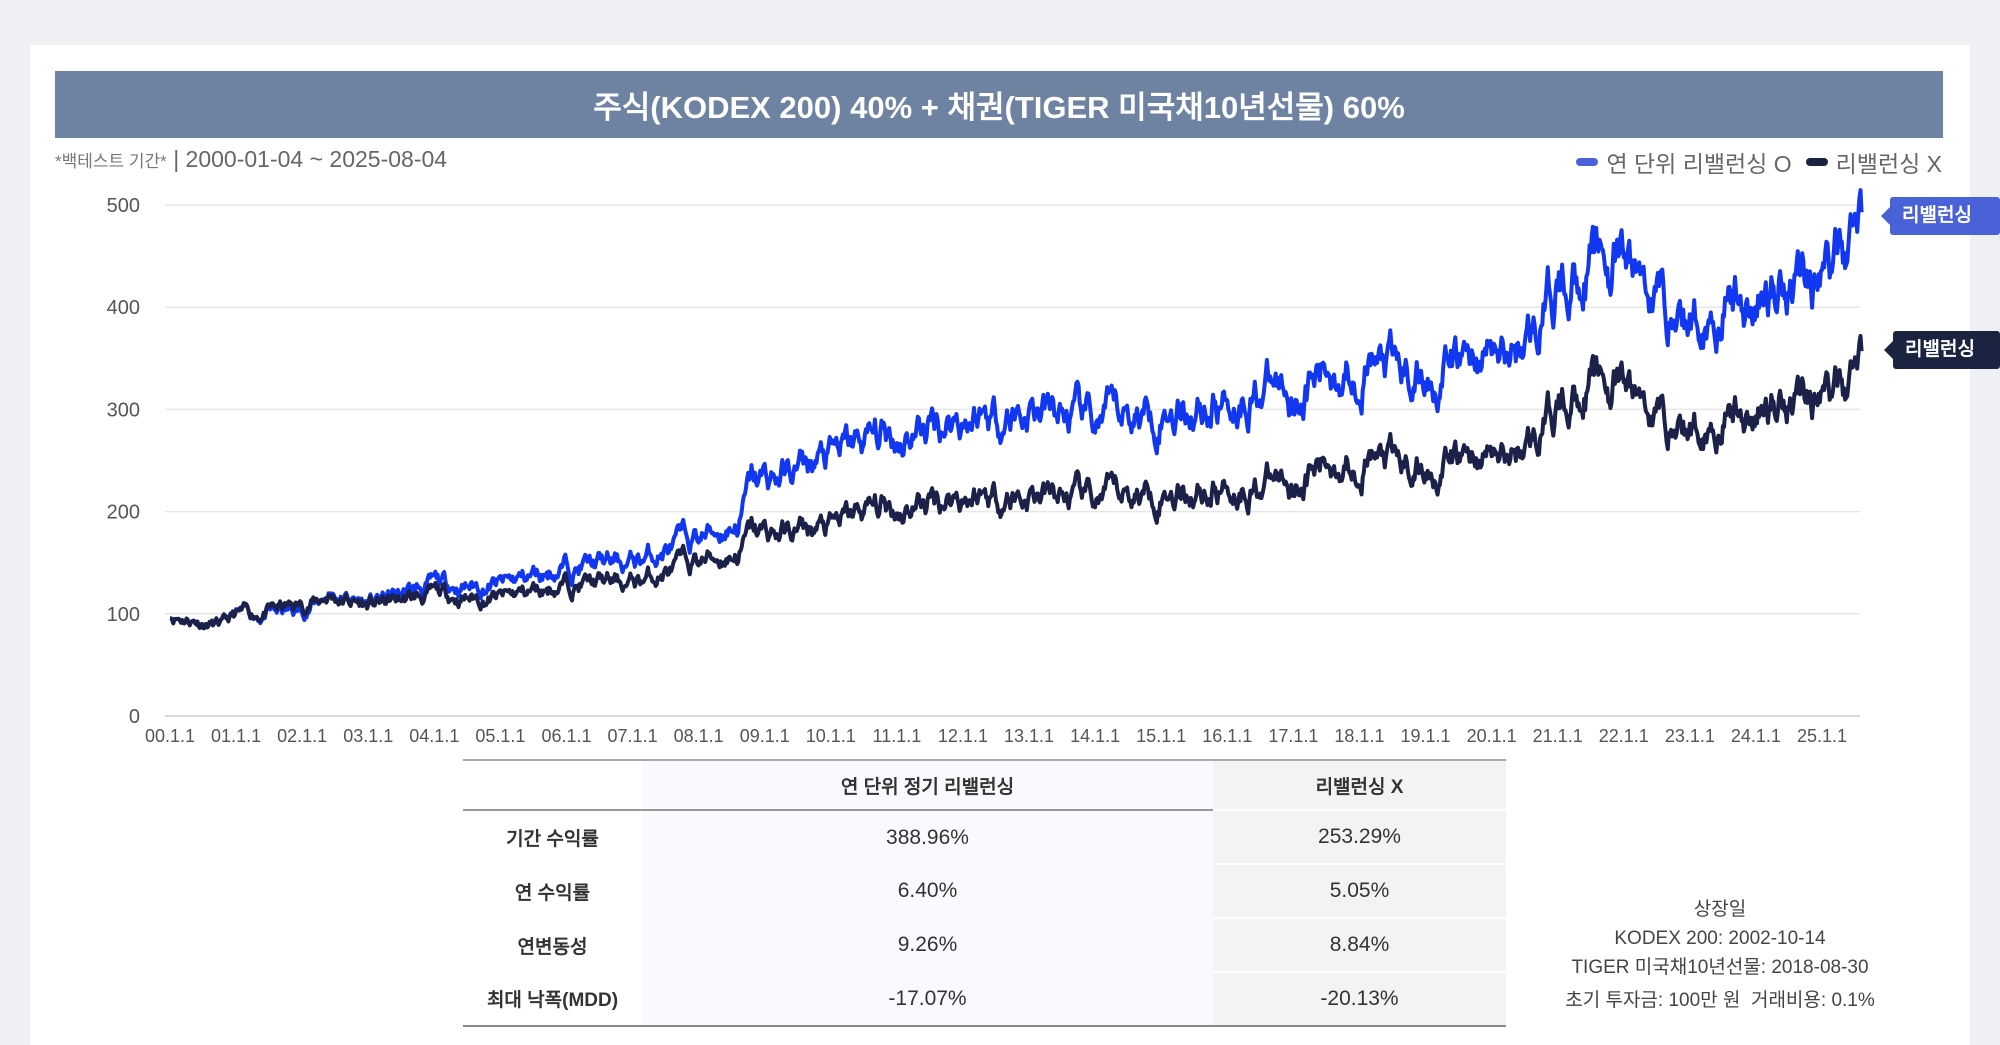 Image resolution: width=2000 pixels, height=1045 pixels. Describe the element at coordinates (434, 736) in the screenshot. I see `x-tick-label: 04.1.1` at that location.